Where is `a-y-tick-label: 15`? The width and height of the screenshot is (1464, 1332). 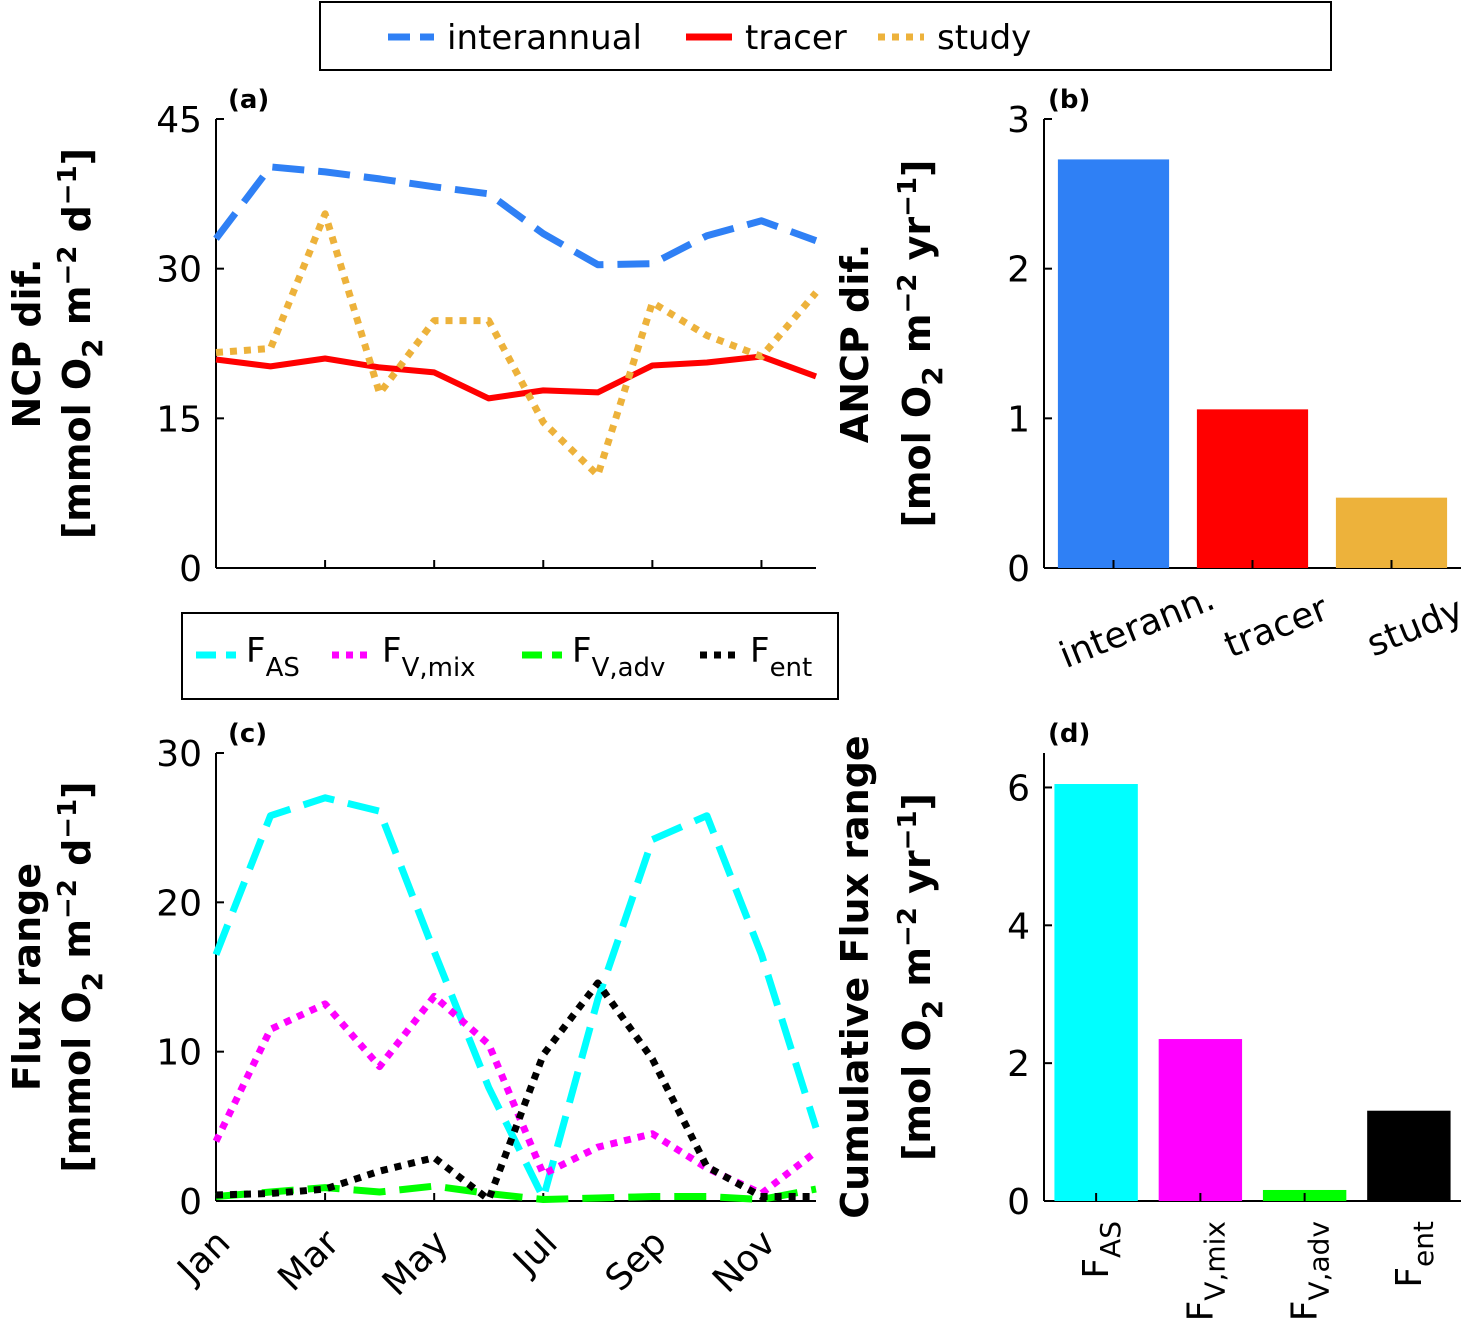 a-y-tick-label: 15 is located at coordinates (179, 419).